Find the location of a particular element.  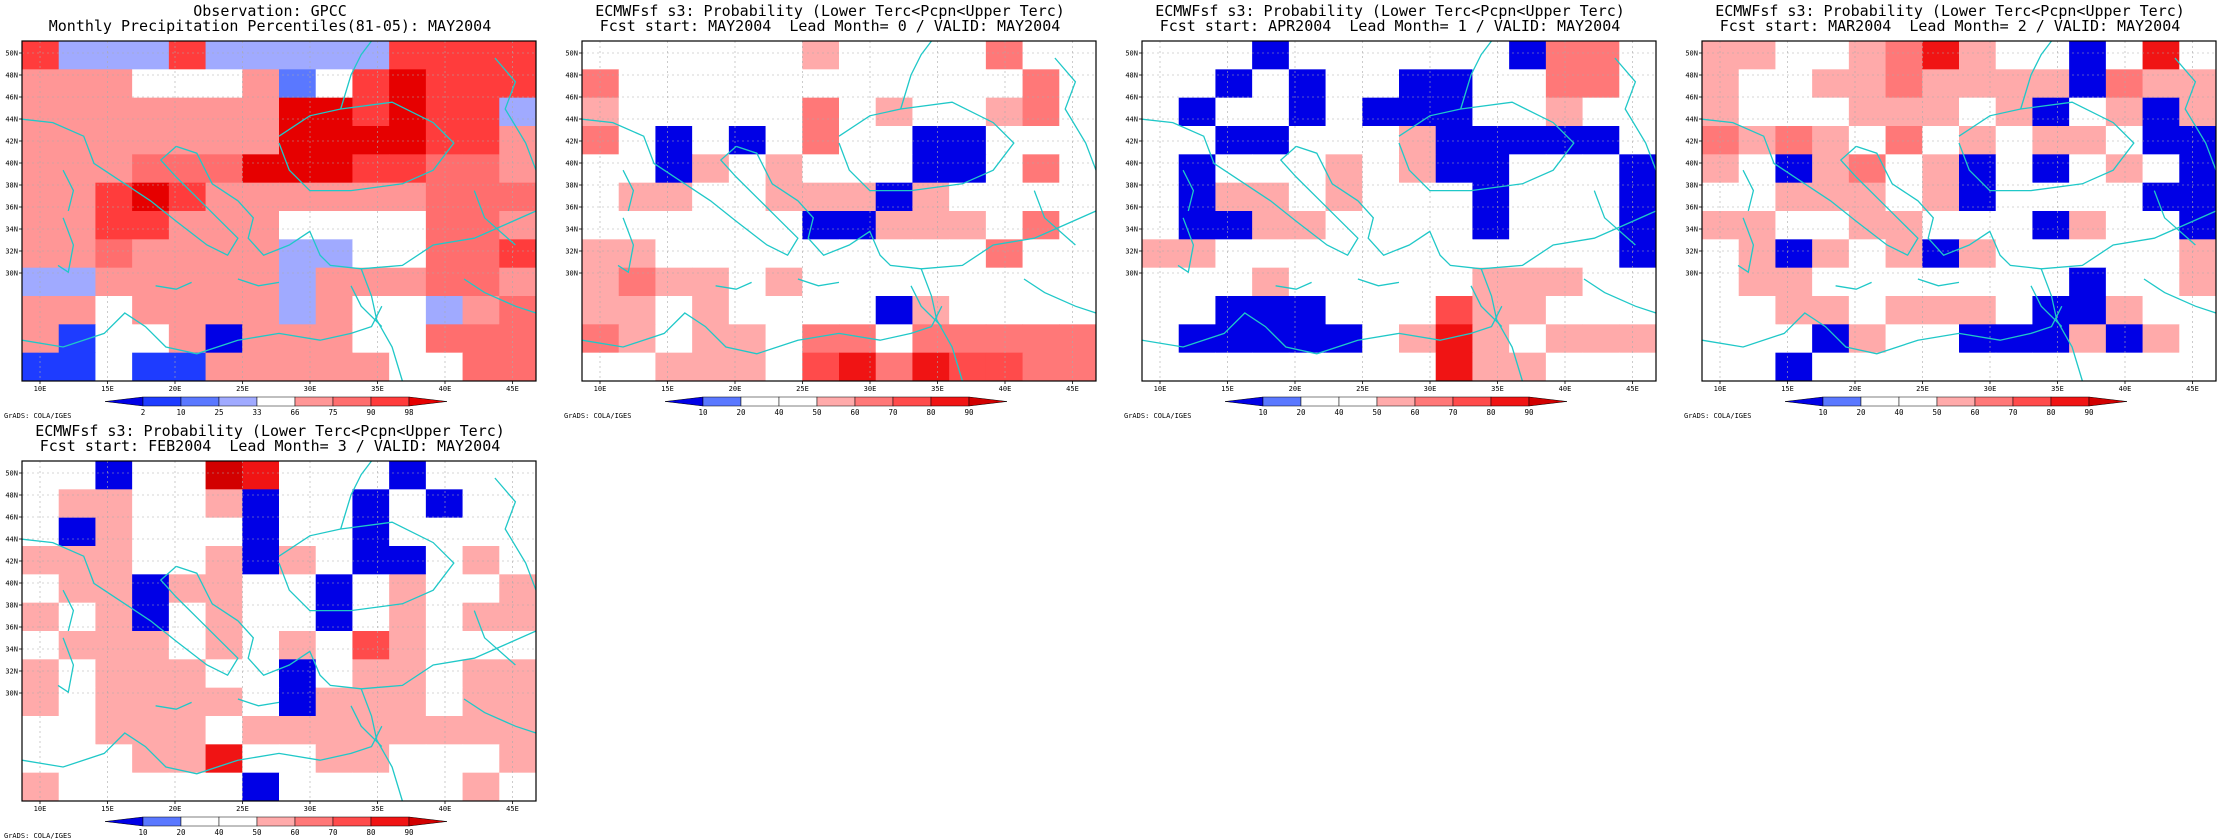

longitude-label: 30E is located at coordinates (310, 389).